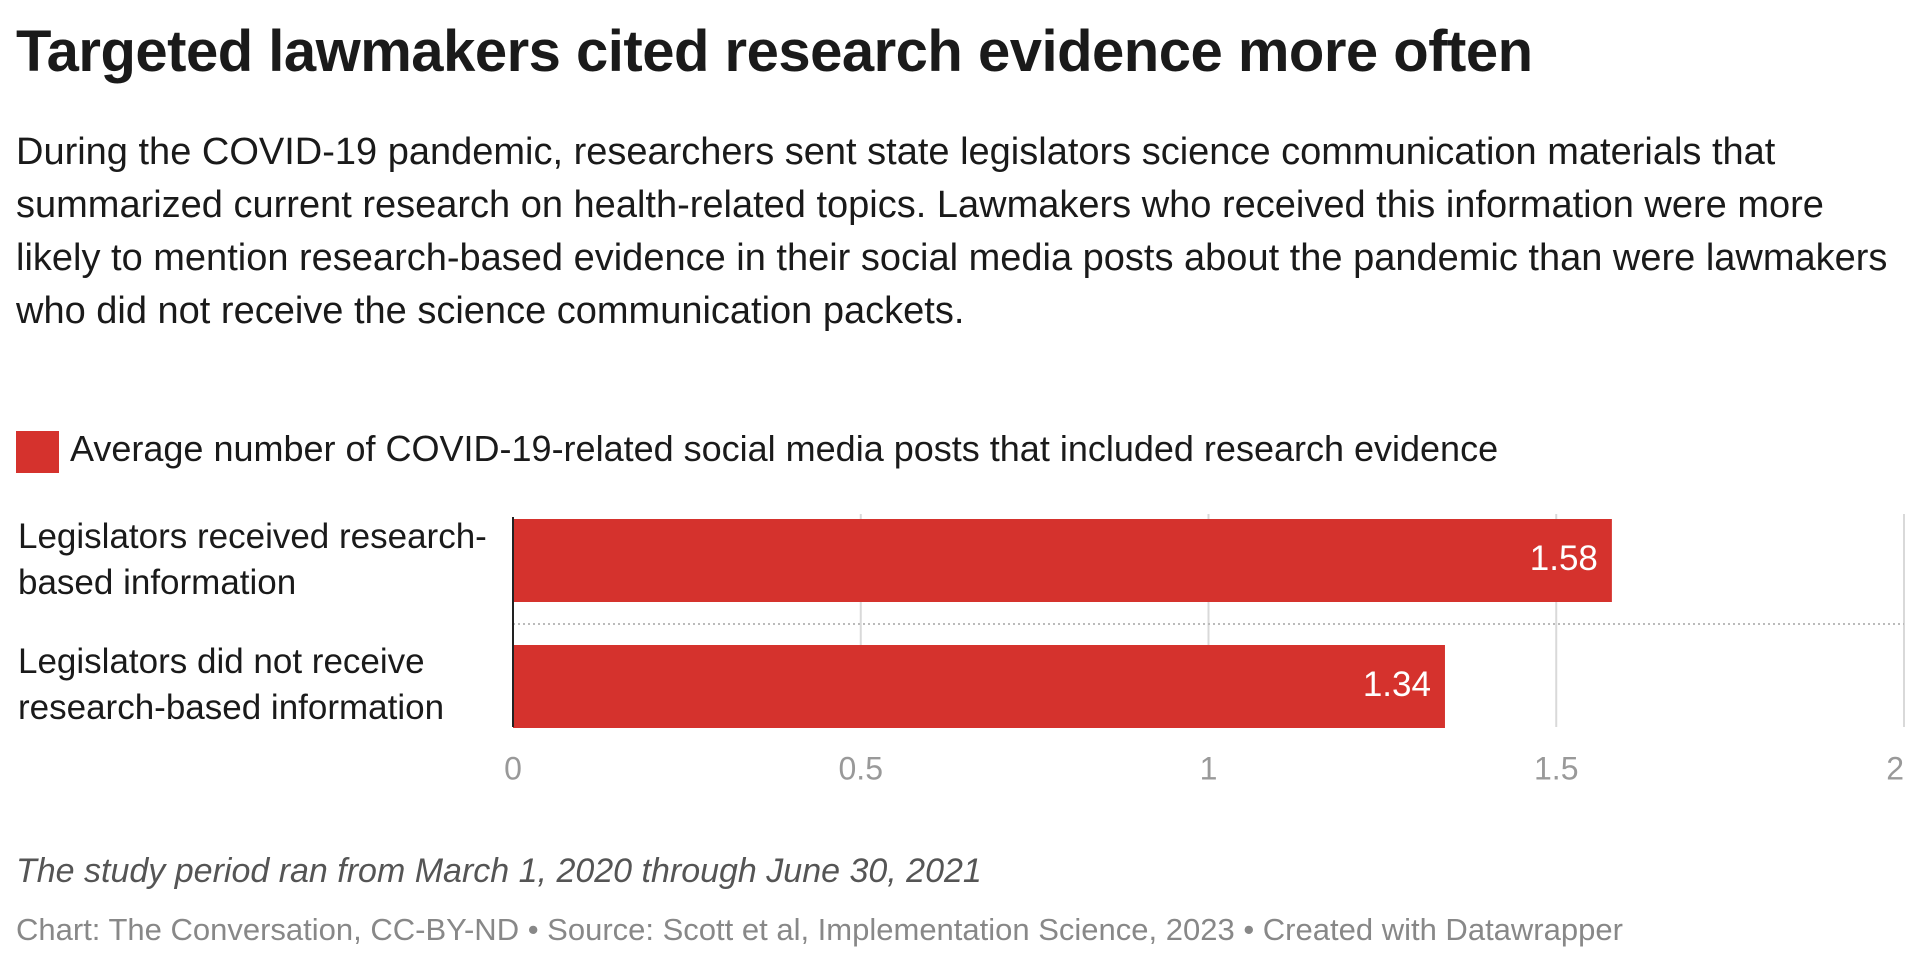  What do you see at coordinates (1556, 768) in the screenshot?
I see `x-tick-label: 1.5` at bounding box center [1556, 768].